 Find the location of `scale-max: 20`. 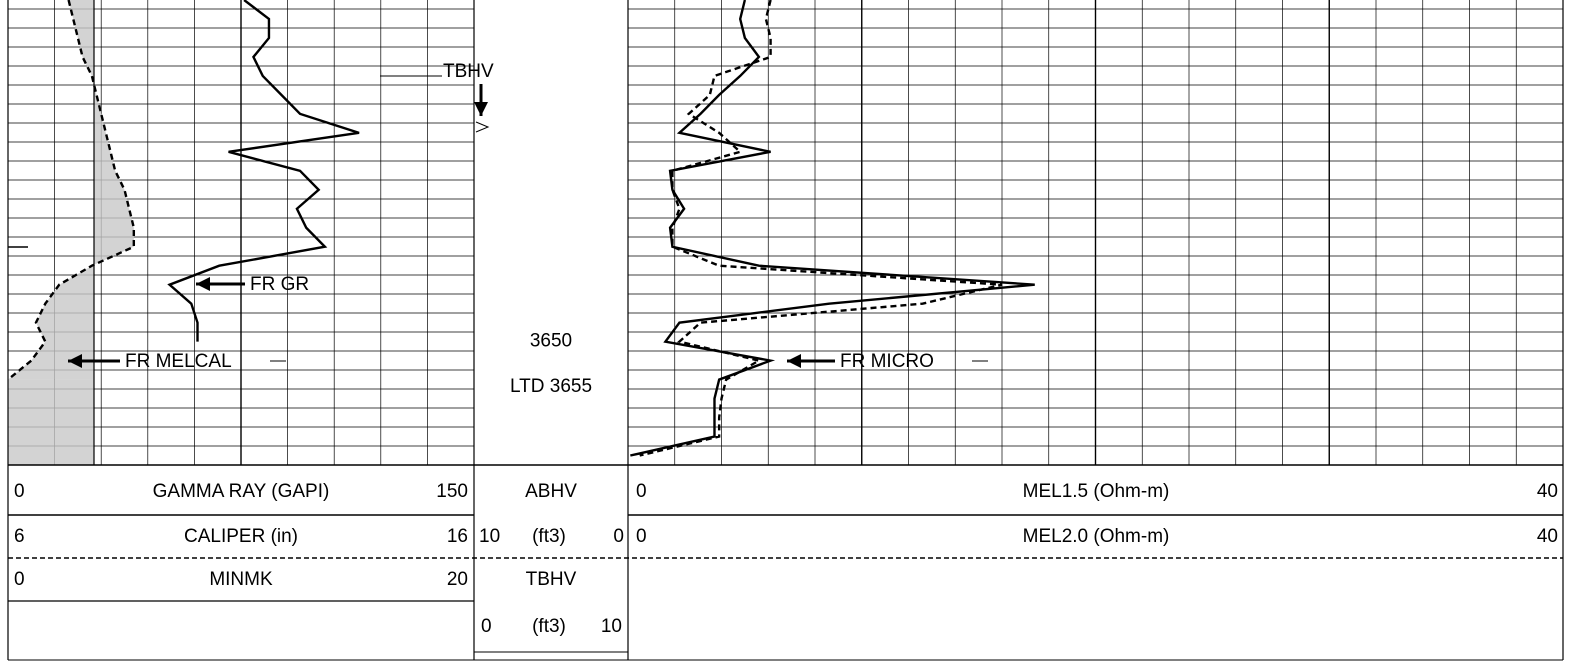

scale-max: 20 is located at coordinates (457, 579).